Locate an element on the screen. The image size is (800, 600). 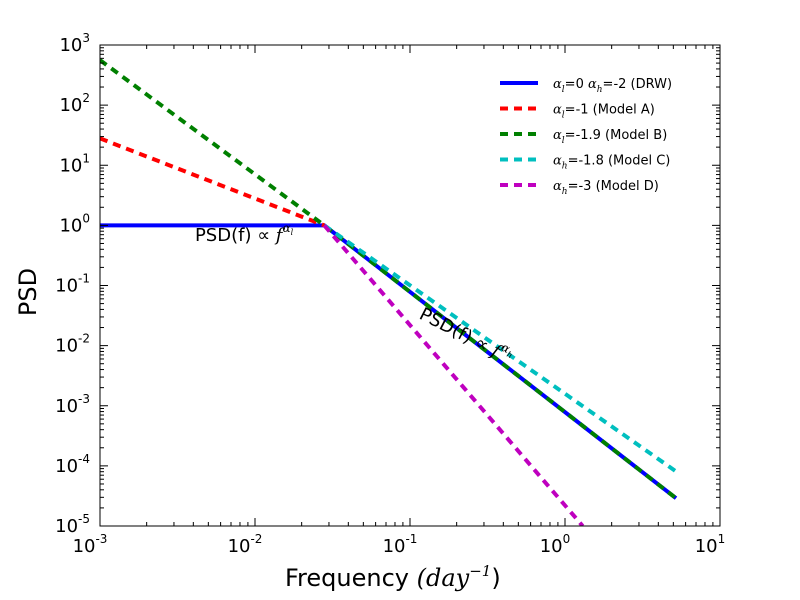
y-tick-label-5: 10⁻² is located at coordinates (72, 344).